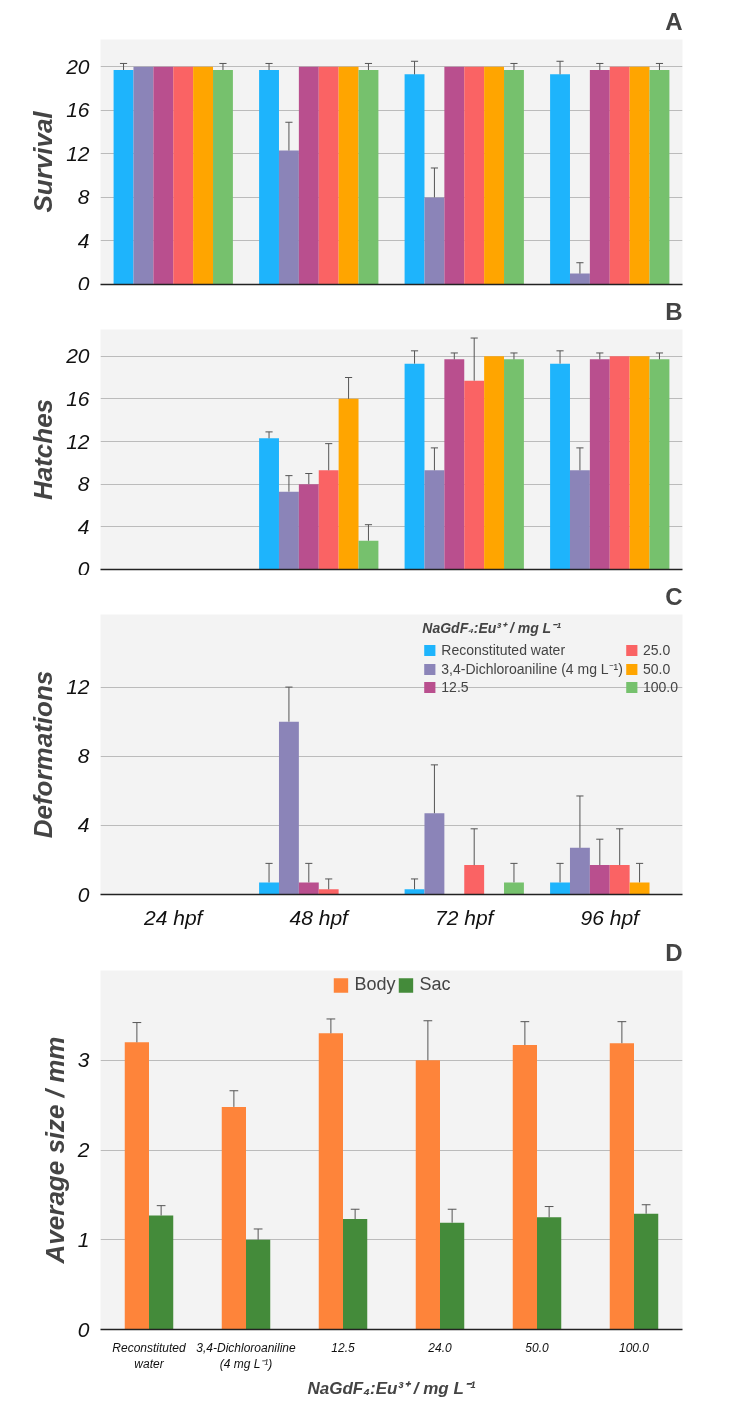 This screenshot has width=732, height=1401. What do you see at coordinates (674, 311) in the screenshot?
I see `chart-title: B` at bounding box center [674, 311].